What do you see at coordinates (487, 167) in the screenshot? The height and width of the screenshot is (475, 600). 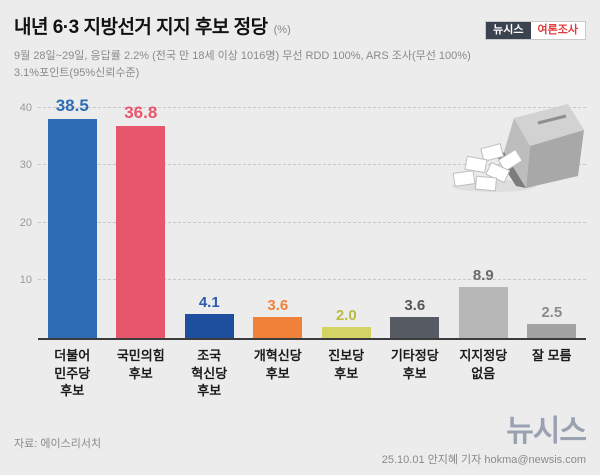 I see `ballot-papers` at bounding box center [487, 167].